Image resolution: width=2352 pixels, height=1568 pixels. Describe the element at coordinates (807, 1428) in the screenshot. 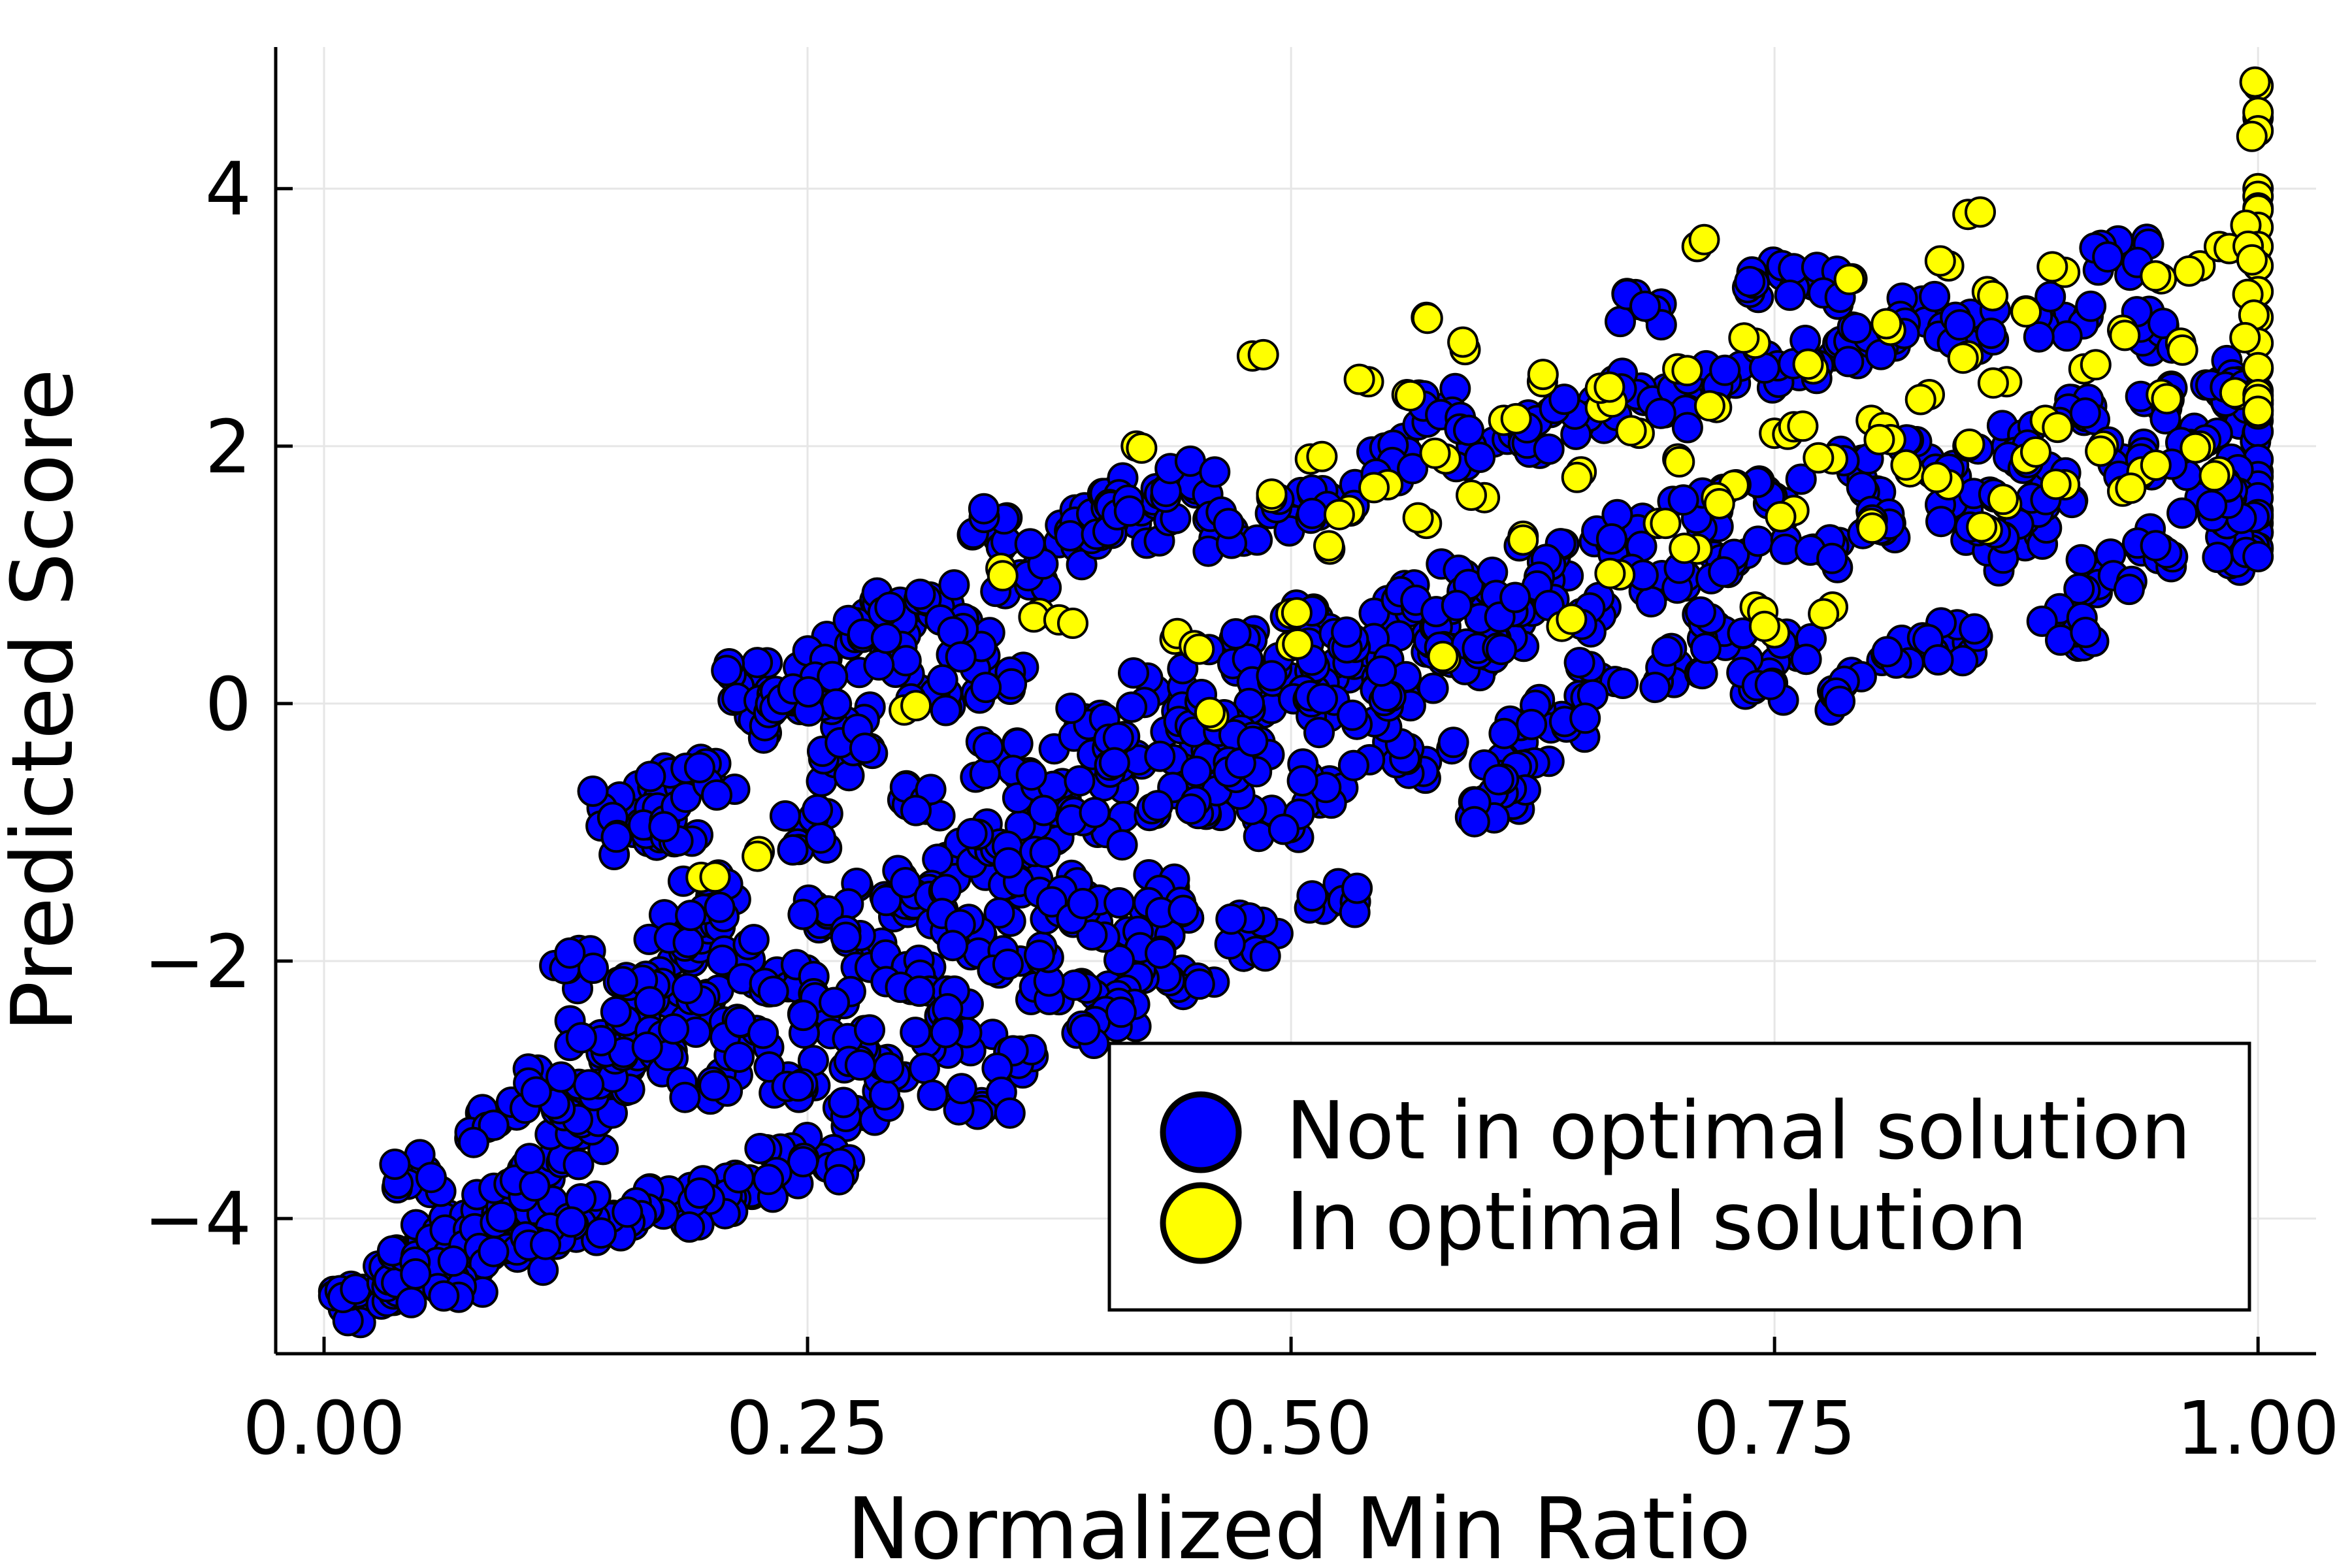

I see `x-tick-label: 0.25` at that location.